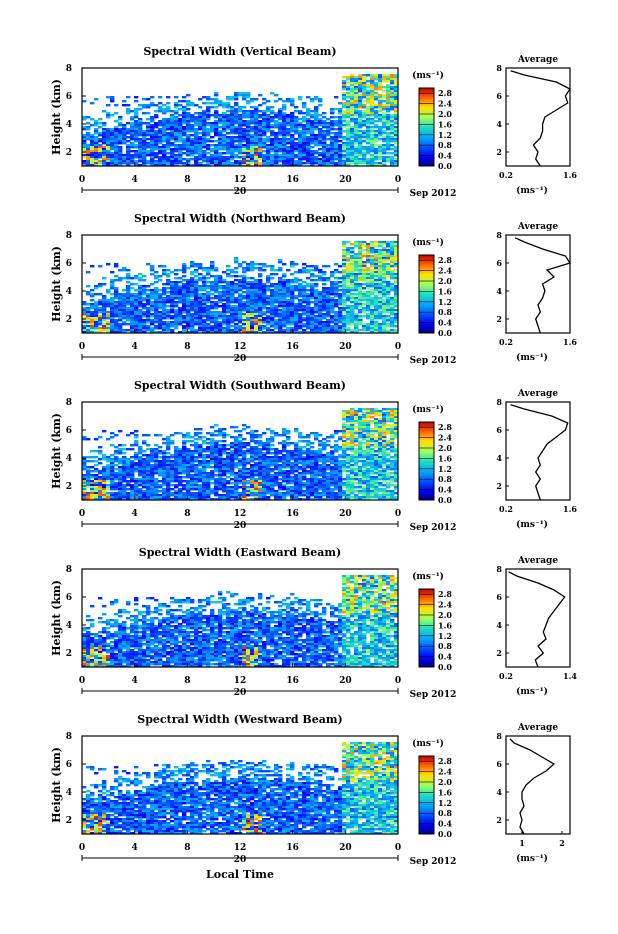 Image resolution: width=618 pixels, height=934 pixels. What do you see at coordinates (292, 180) in the screenshot?
I see `x-tick-label: 16` at bounding box center [292, 180].